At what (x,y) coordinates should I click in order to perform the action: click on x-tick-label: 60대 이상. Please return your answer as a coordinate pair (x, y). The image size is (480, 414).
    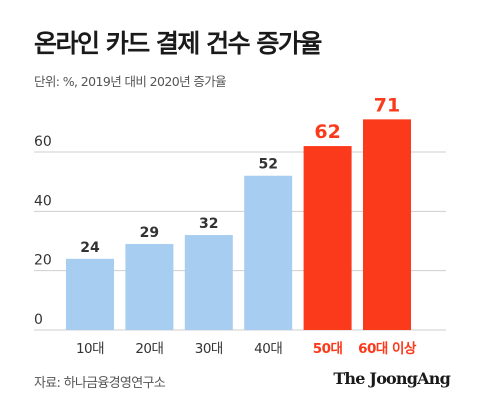
    Looking at the image, I should click on (387, 348).